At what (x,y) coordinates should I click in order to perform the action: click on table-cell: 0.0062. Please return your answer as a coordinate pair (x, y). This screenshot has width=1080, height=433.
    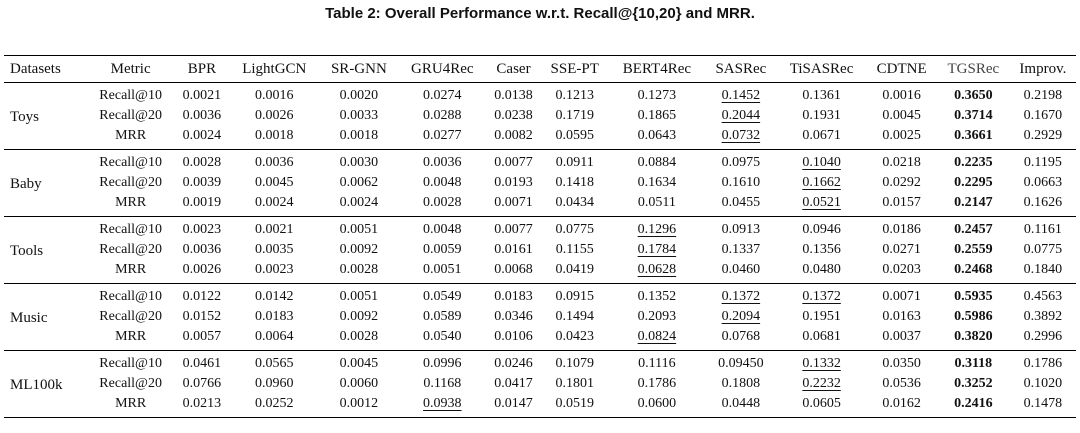
    Looking at the image, I should click on (359, 182).